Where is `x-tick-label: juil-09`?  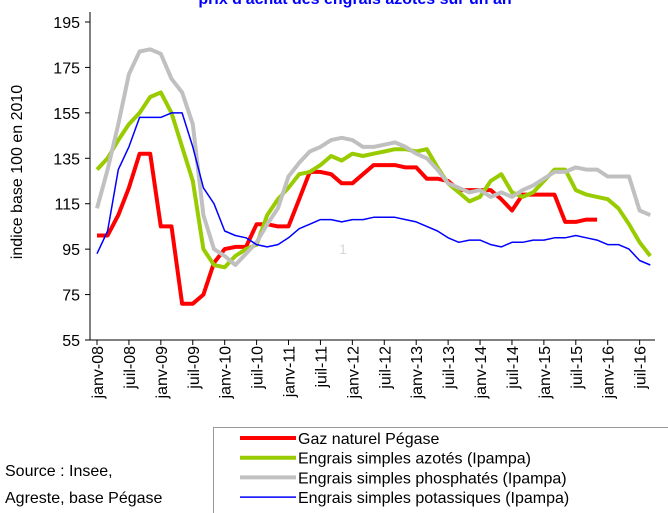
x-tick-label: juil-09 is located at coordinates (194, 368).